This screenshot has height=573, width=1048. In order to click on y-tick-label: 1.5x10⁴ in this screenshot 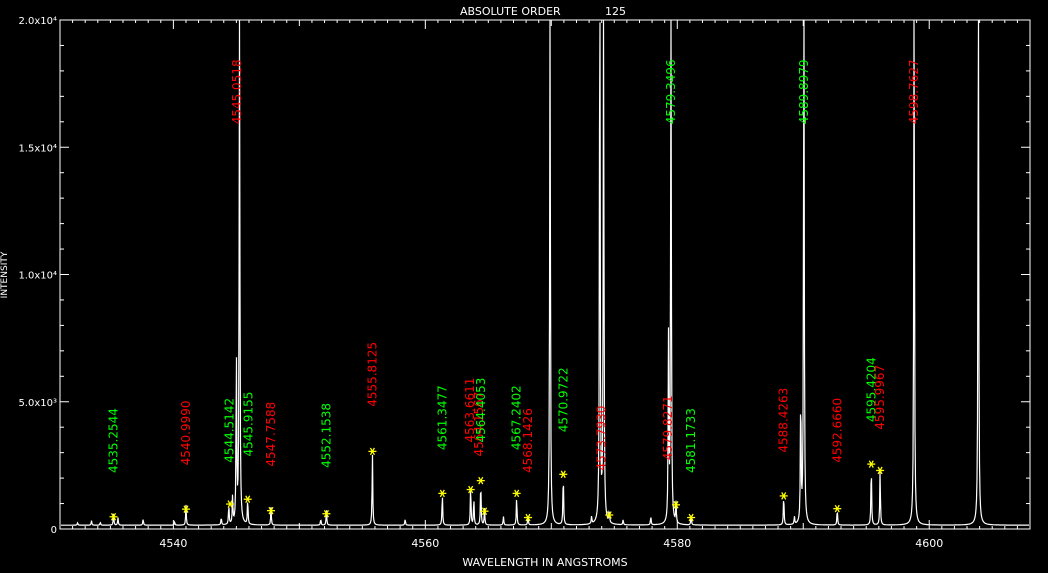, I will do `click(37, 148)`.